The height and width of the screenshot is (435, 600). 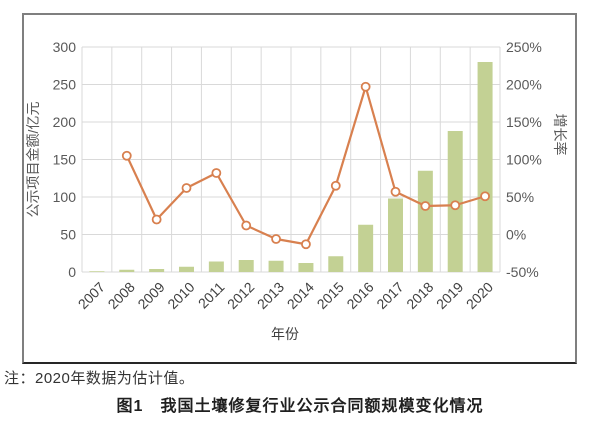 What do you see at coordinates (300, 406) in the screenshot?
I see `figure-caption: 图1 我国土壤修复行业公示合同额规模变化情况` at bounding box center [300, 406].